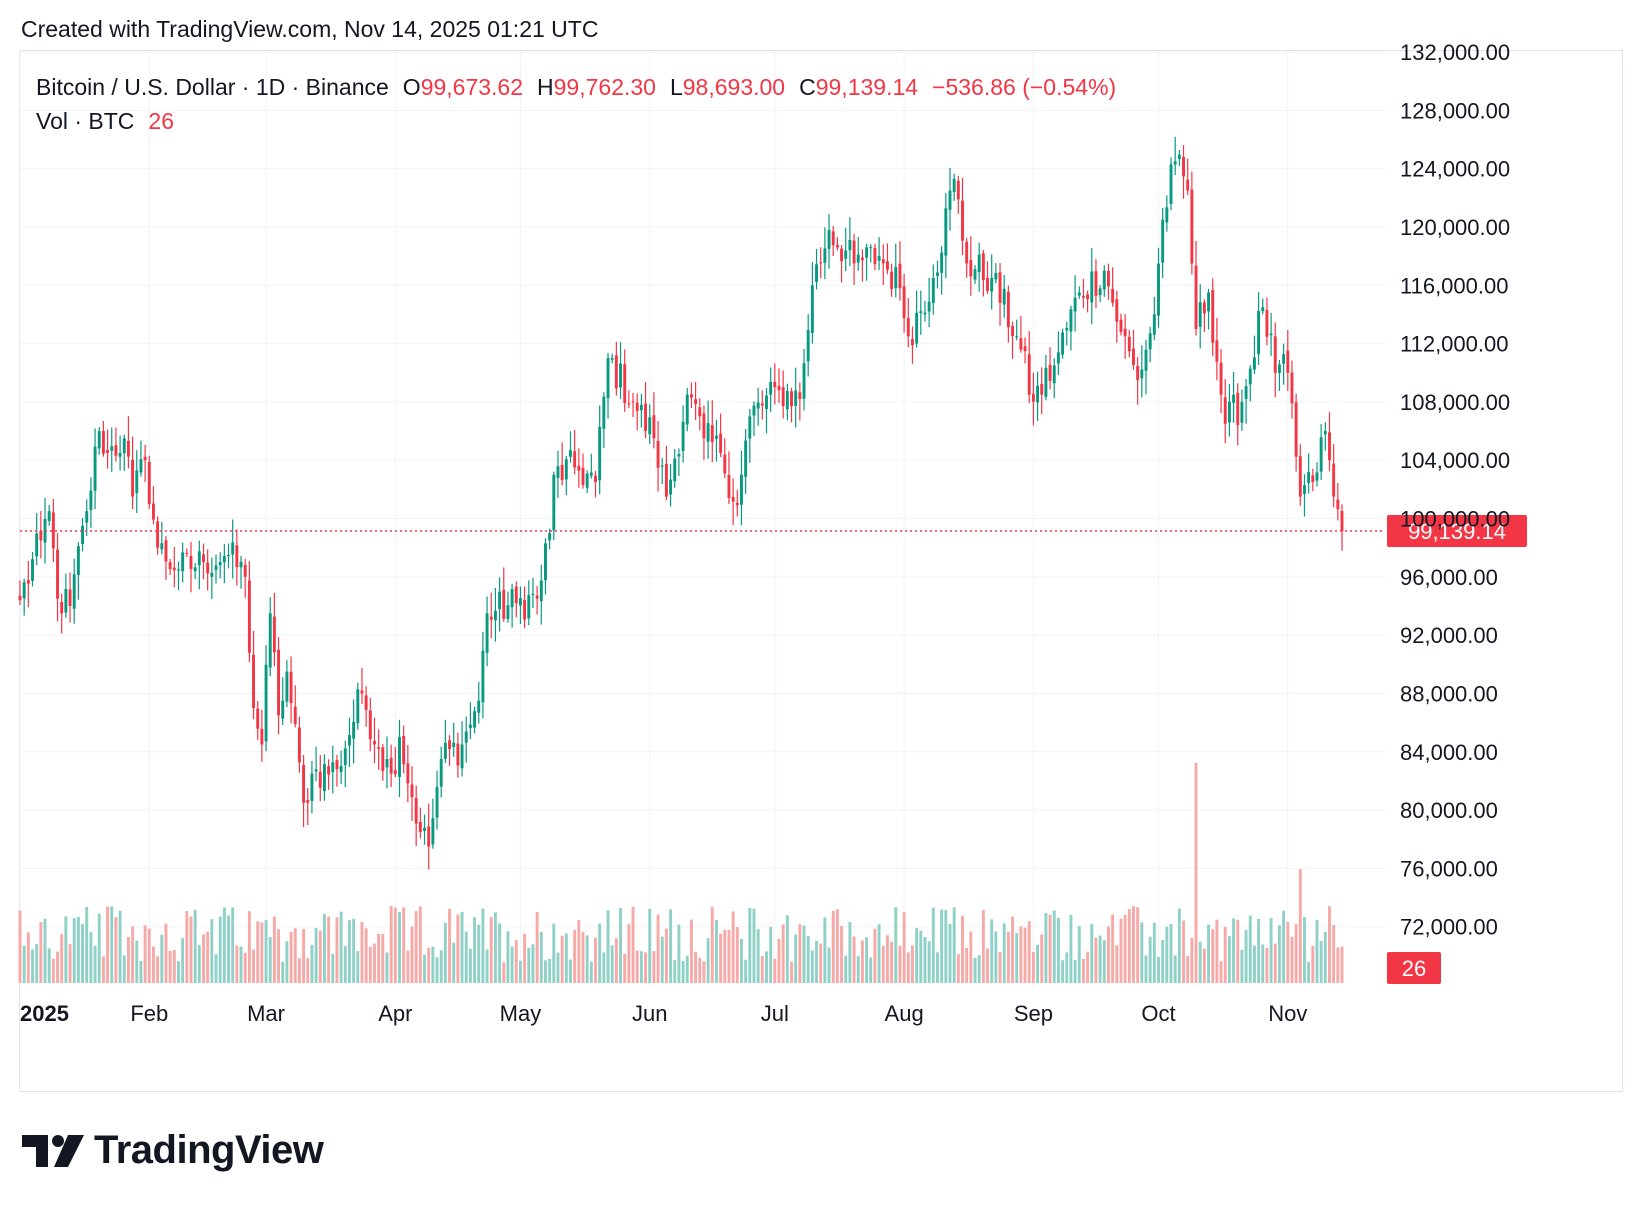 The height and width of the screenshot is (1208, 1644). What do you see at coordinates (173, 1150) in the screenshot?
I see `tradingview-logo: TradingView` at bounding box center [173, 1150].